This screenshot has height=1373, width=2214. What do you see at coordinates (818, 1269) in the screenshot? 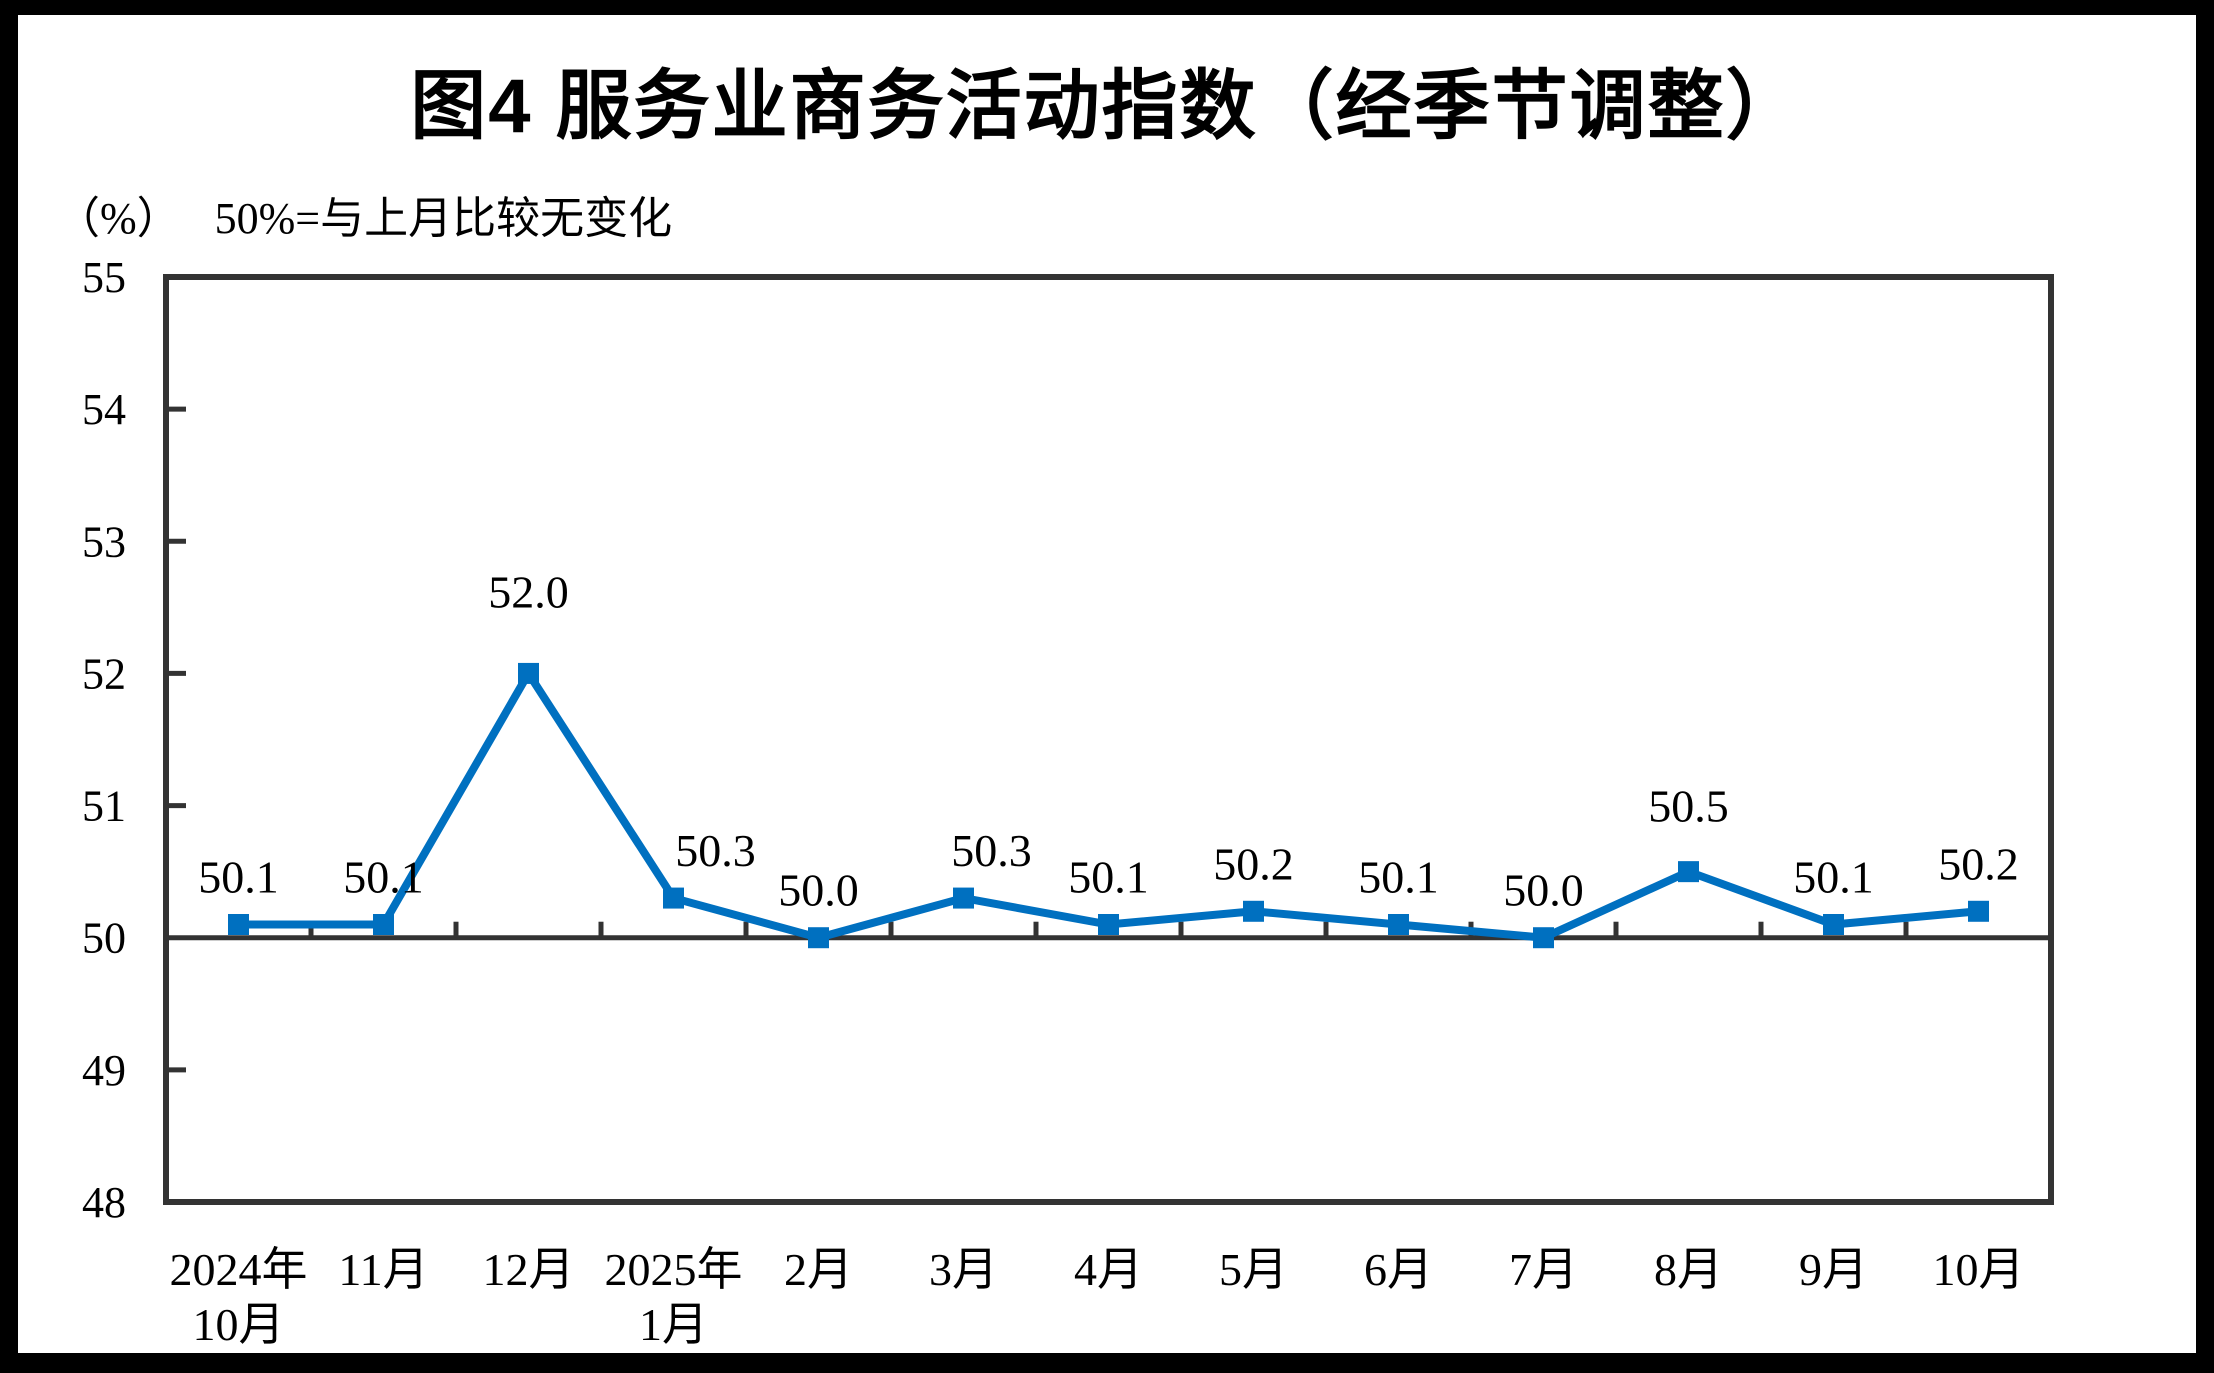
I see `x-axis-category-label: 2月` at bounding box center [818, 1269].